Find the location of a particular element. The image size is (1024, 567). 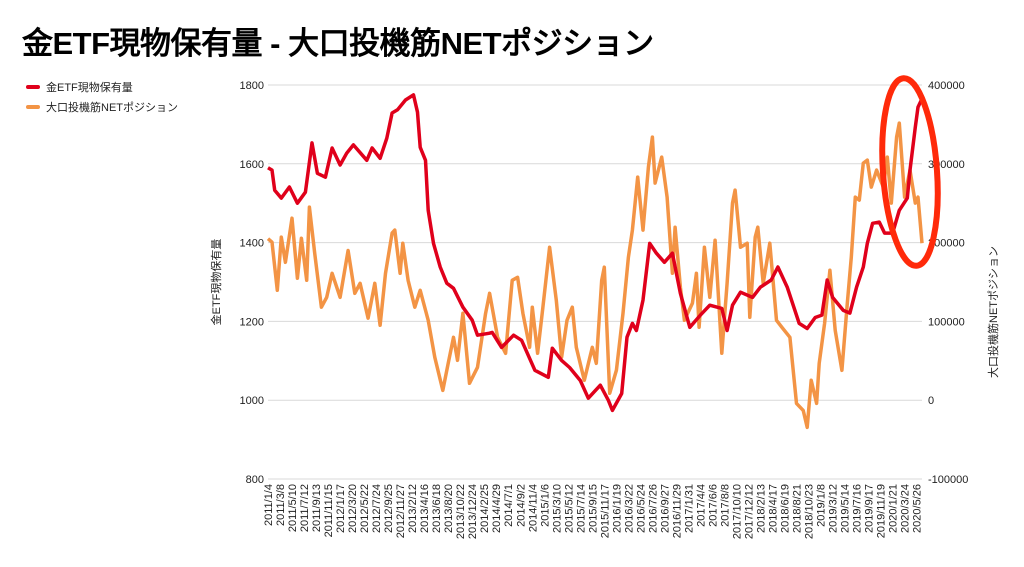

x-tick-label: 2020/1/21 is located at coordinates (894, 508).